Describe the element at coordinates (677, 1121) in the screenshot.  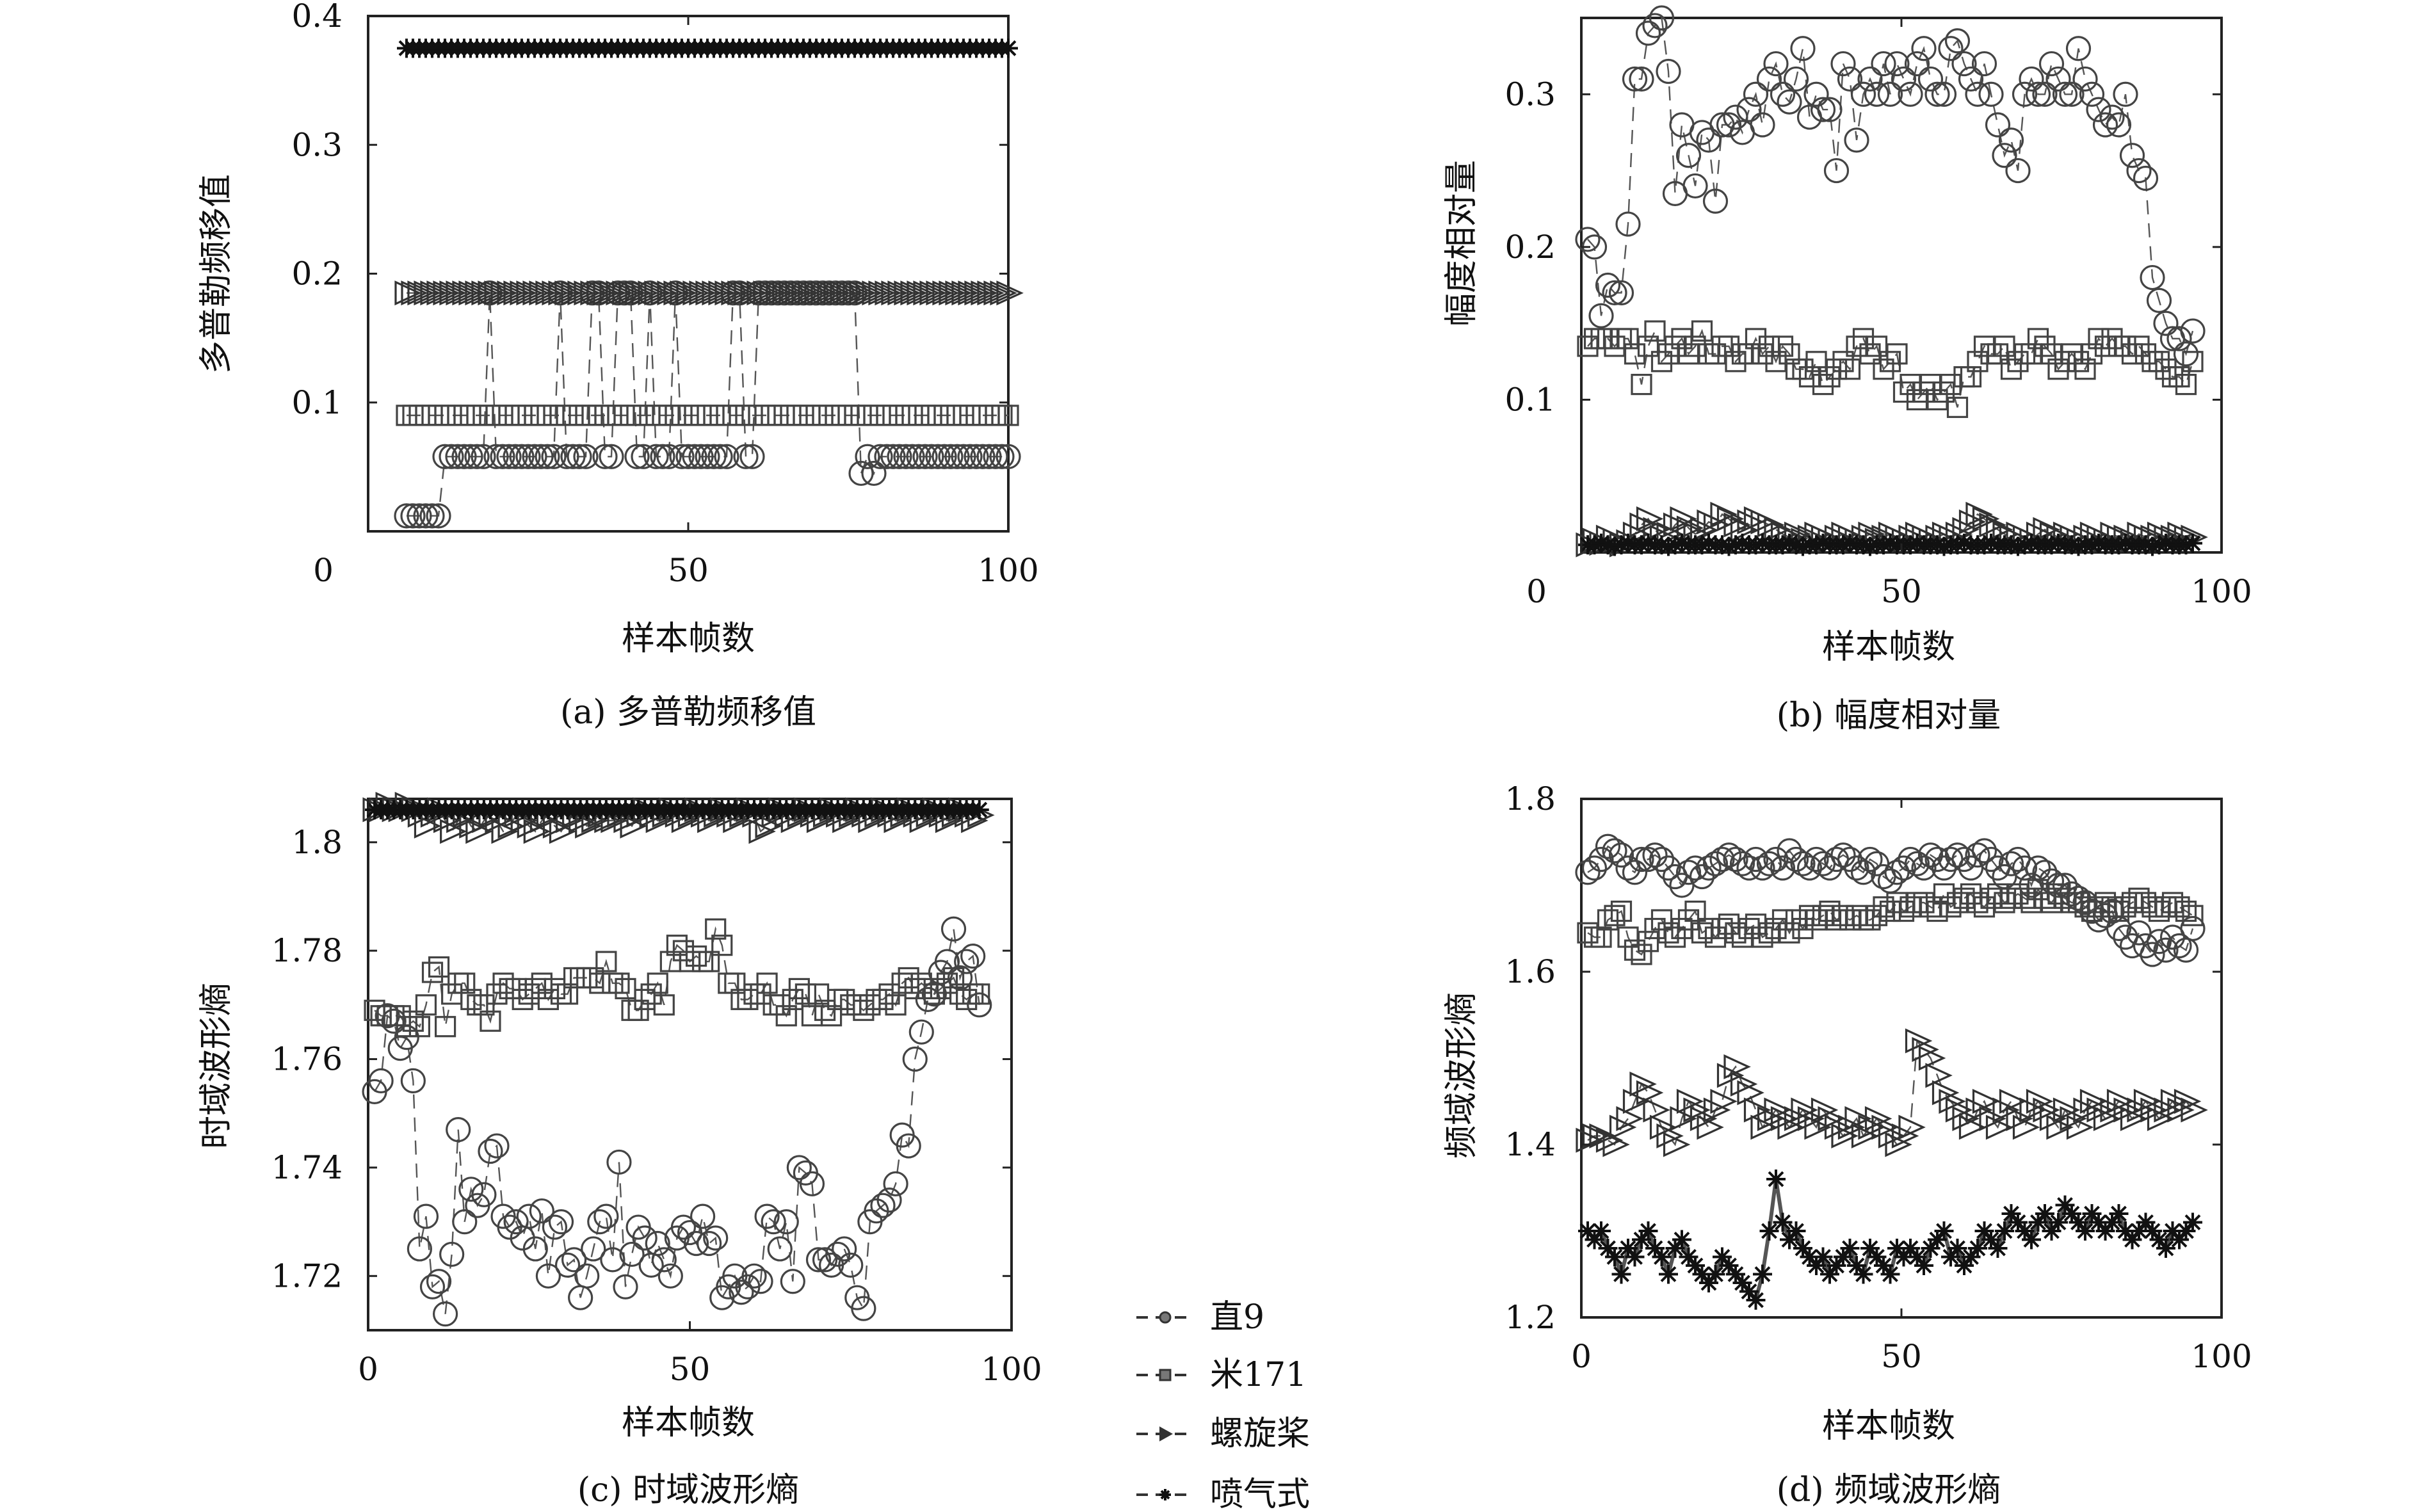
I see `series-line` at that location.